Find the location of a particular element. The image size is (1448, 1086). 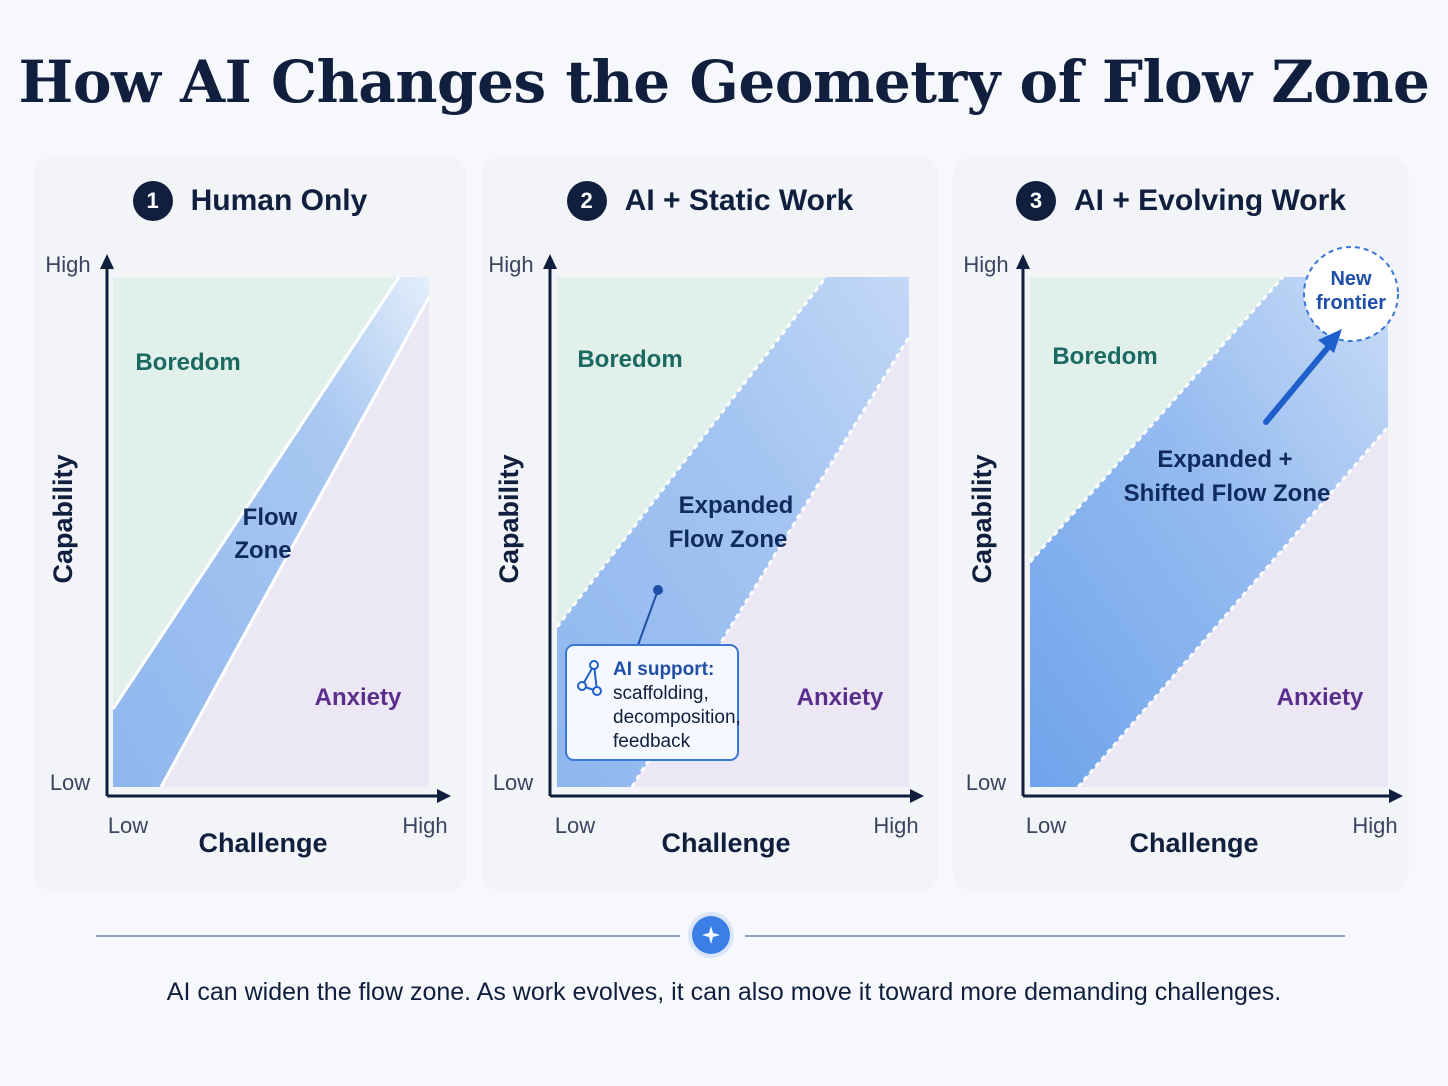

panel-title: Human Only is located at coordinates (279, 200).